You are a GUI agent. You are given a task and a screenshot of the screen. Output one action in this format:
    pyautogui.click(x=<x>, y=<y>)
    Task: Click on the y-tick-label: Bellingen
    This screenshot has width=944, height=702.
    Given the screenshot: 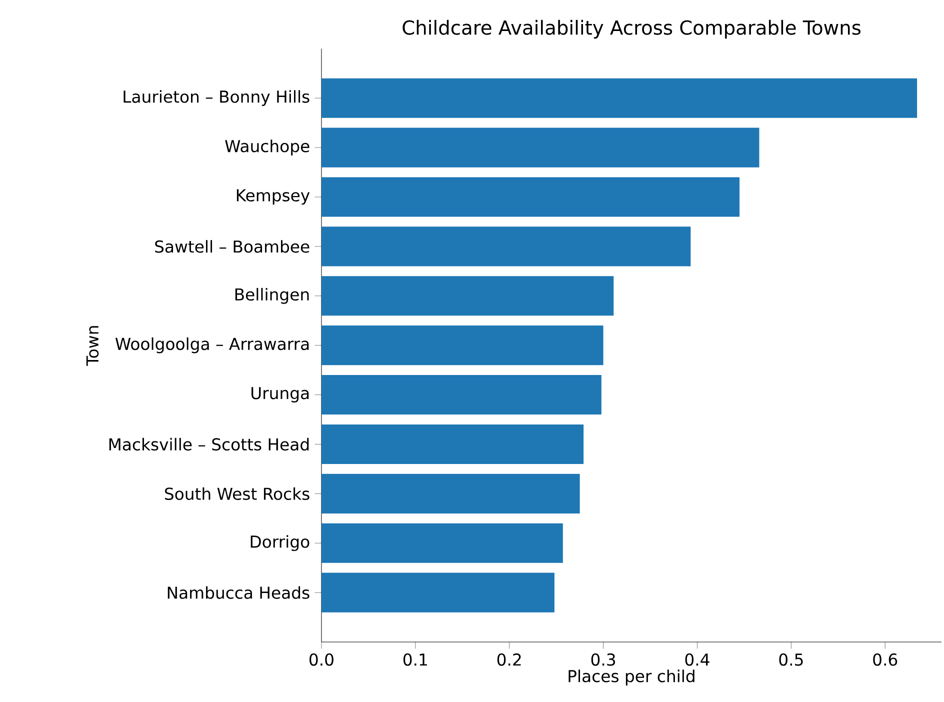 What is the action you would take?
    pyautogui.click(x=272, y=296)
    